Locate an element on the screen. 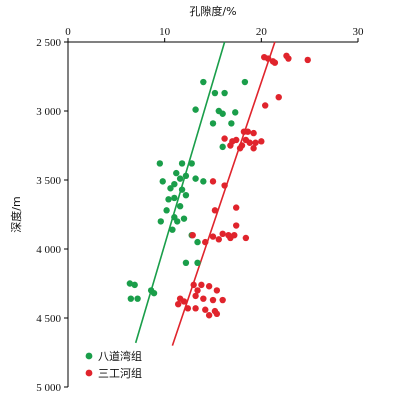 The height and width of the screenshot is (400, 401). x-tick-label: 0 is located at coordinates (68, 32).